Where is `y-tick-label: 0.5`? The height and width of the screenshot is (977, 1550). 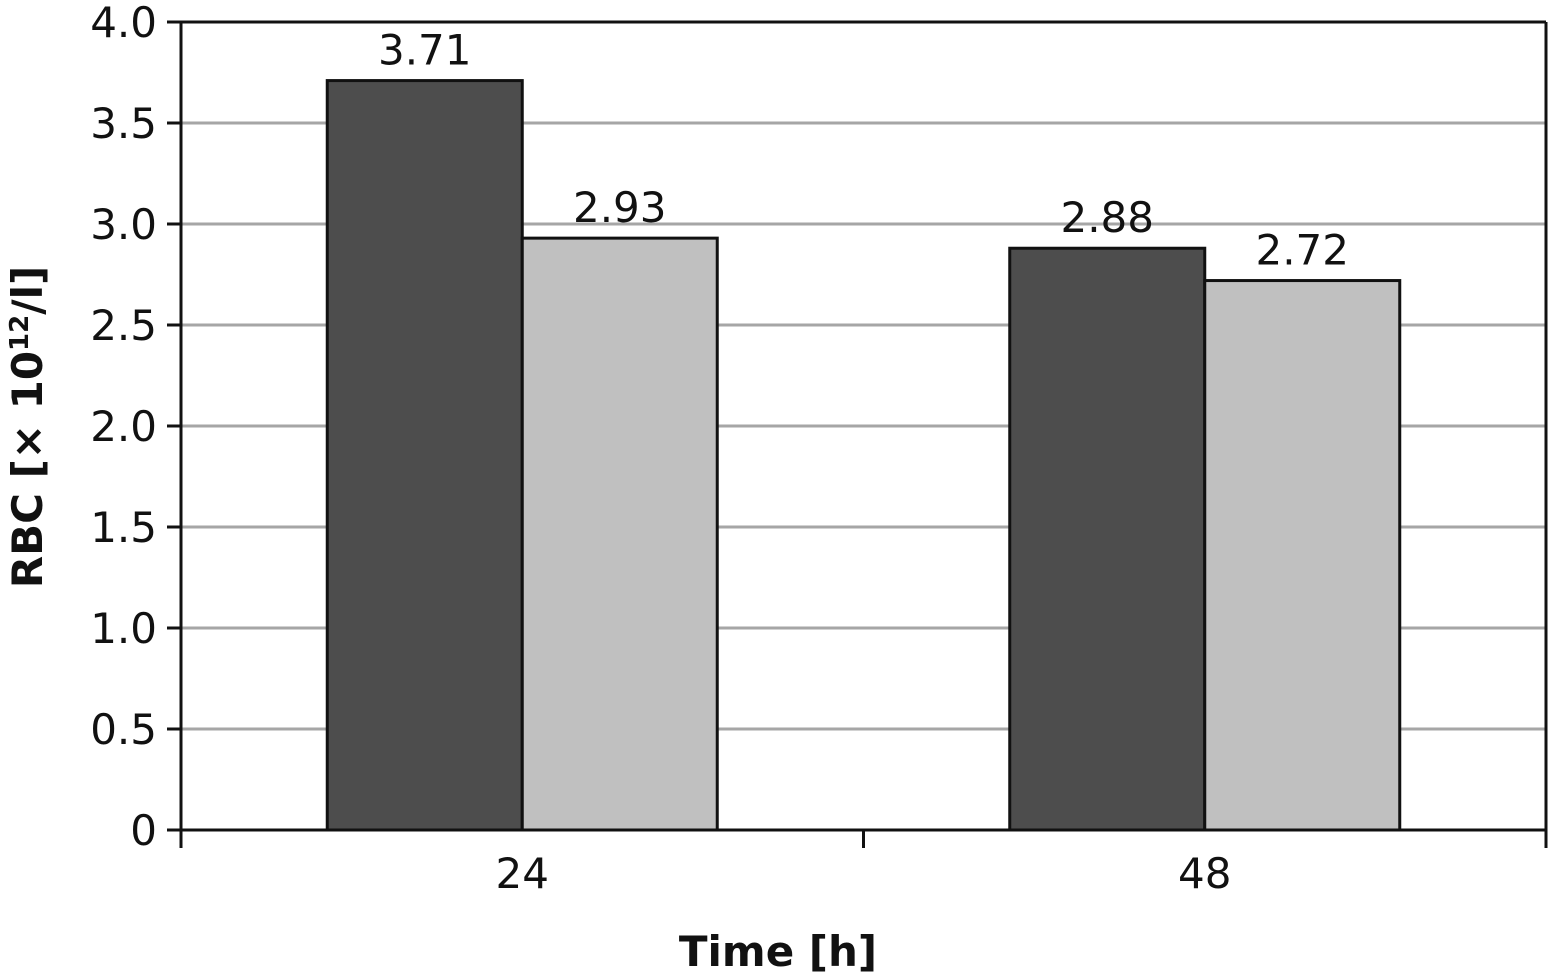
y-tick-label: 0.5 is located at coordinates (123, 729).